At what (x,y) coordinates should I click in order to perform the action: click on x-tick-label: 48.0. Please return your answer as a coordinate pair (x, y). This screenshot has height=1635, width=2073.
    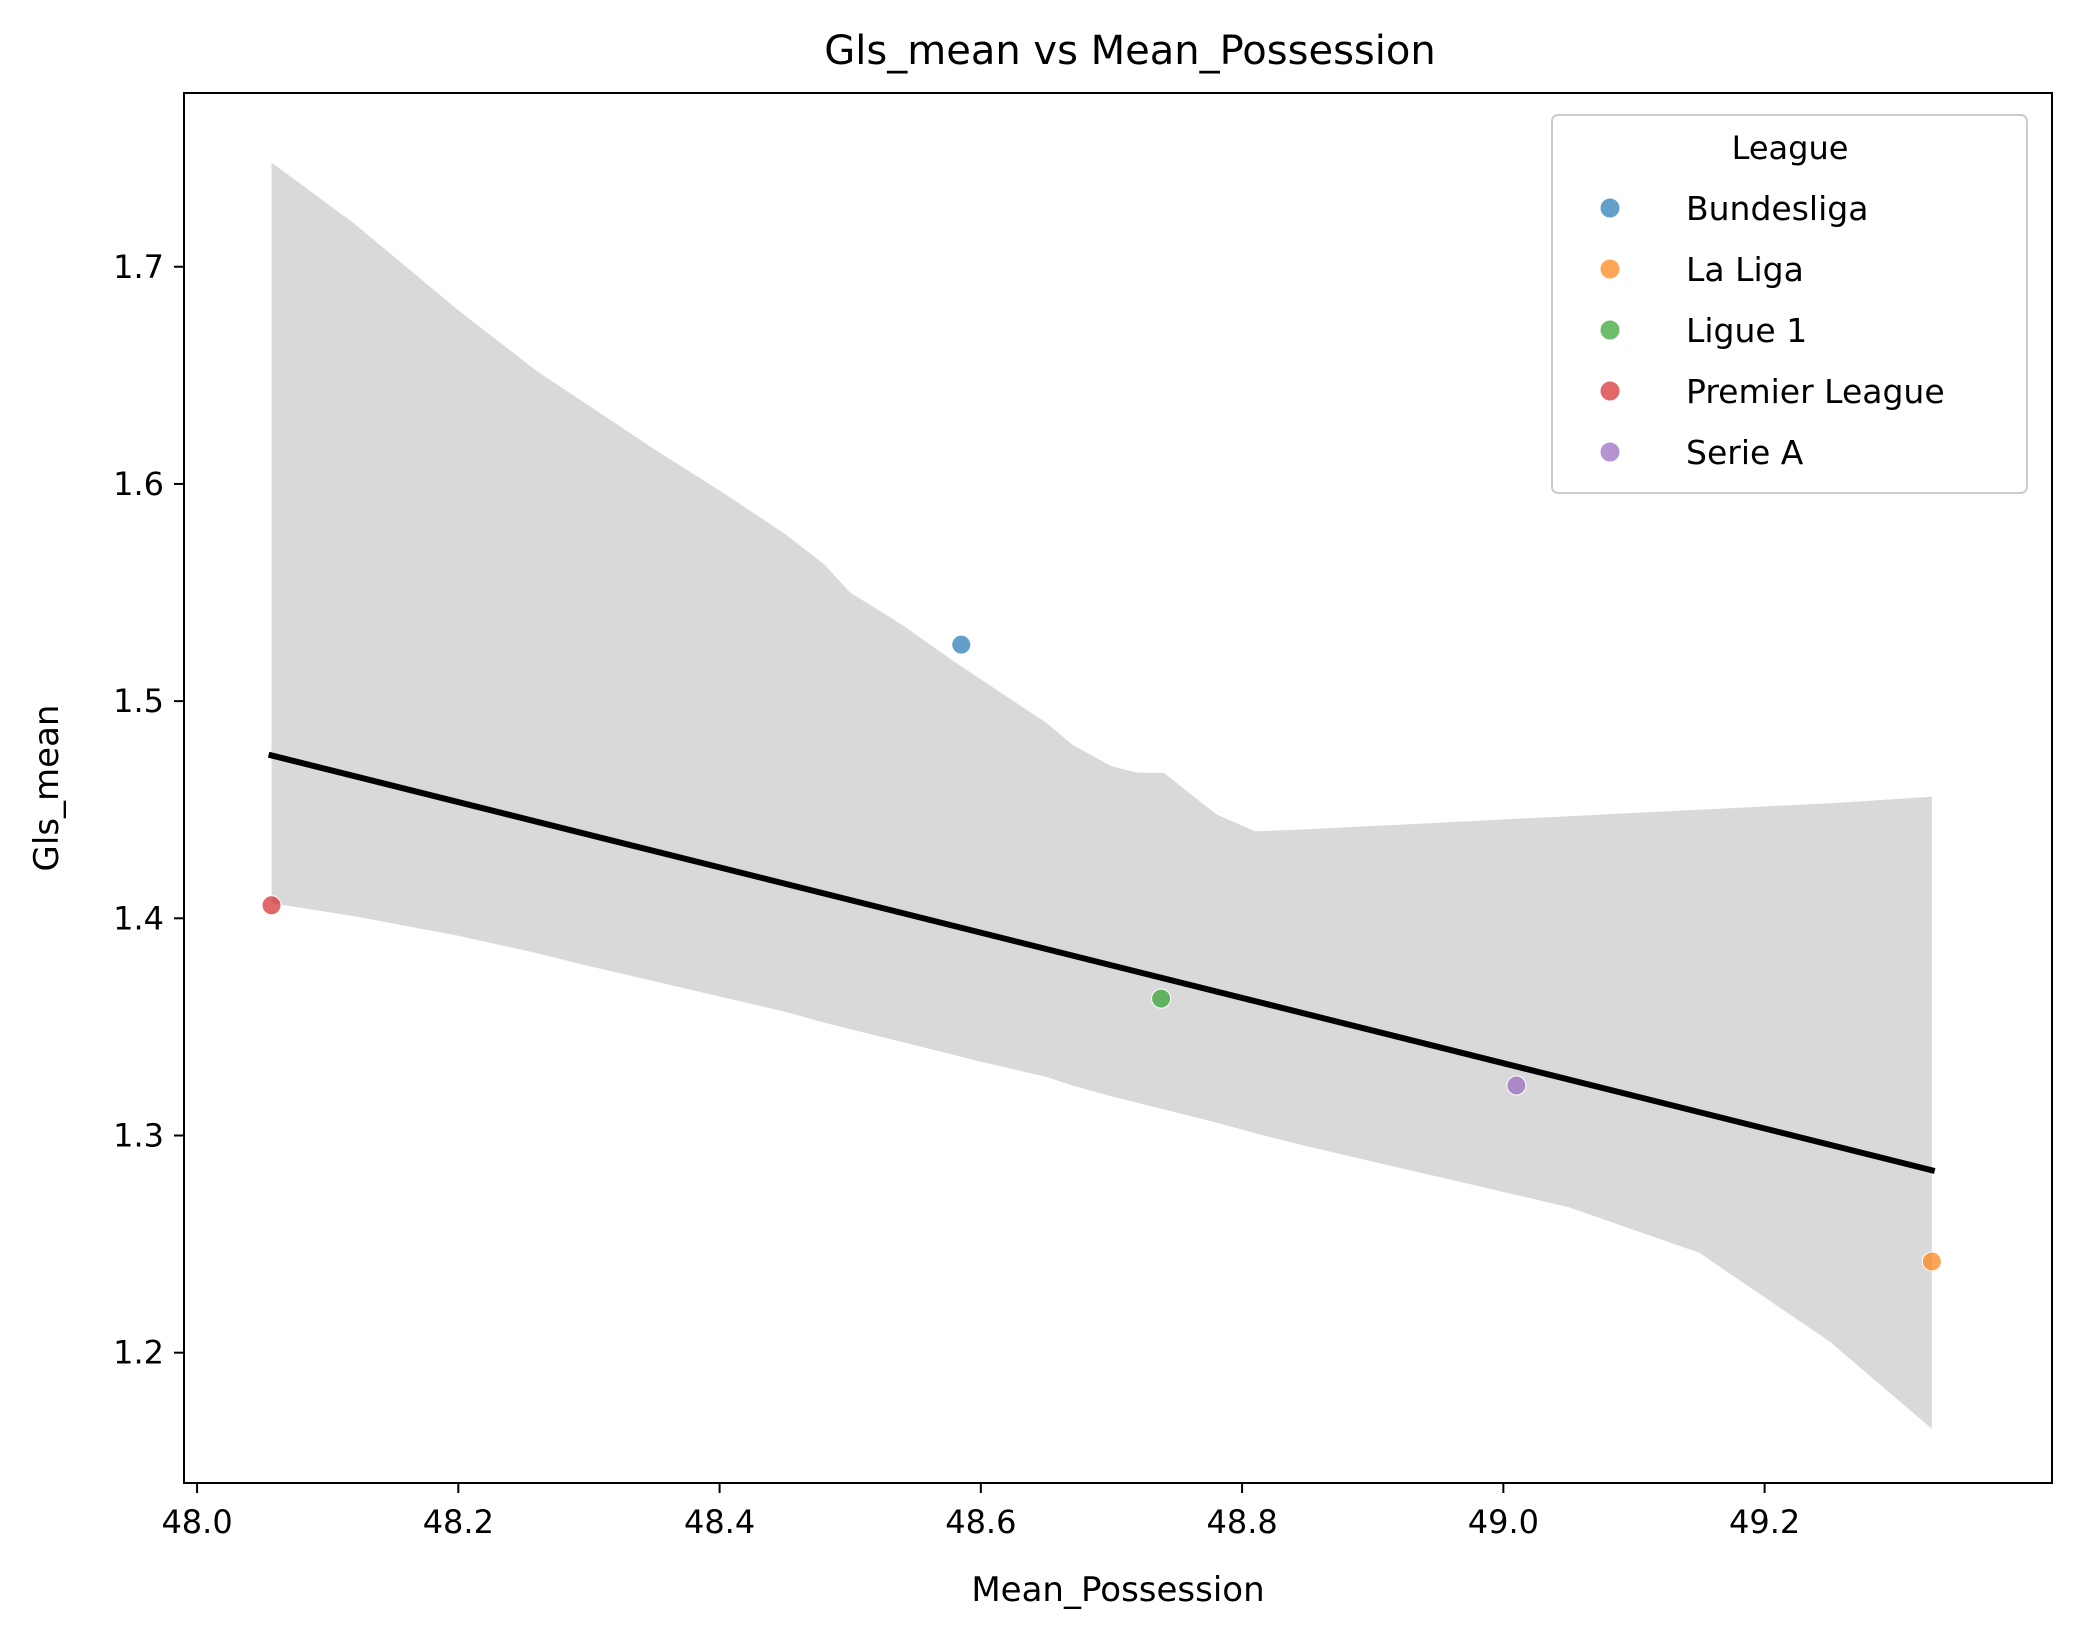
    Looking at the image, I should click on (196, 1522).